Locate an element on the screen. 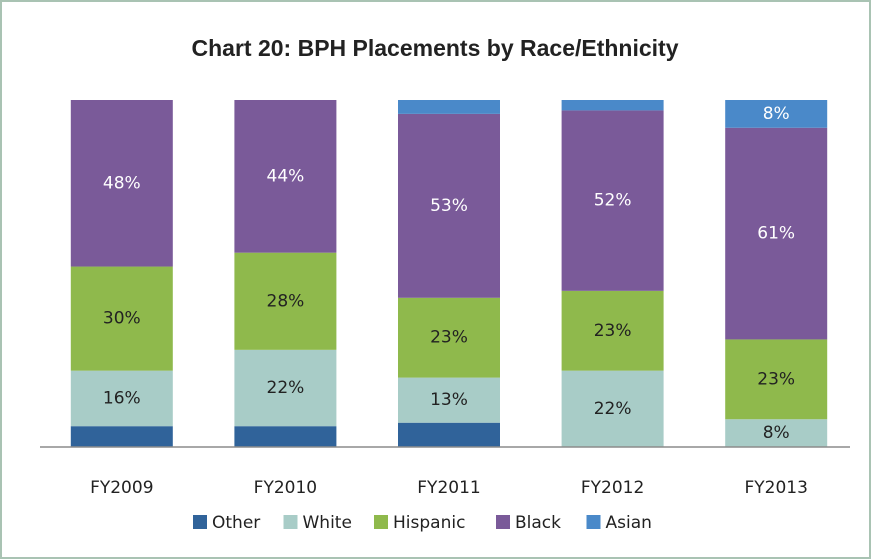 Image resolution: width=871 pixels, height=559 pixels. legend-label: Black is located at coordinates (538, 523).